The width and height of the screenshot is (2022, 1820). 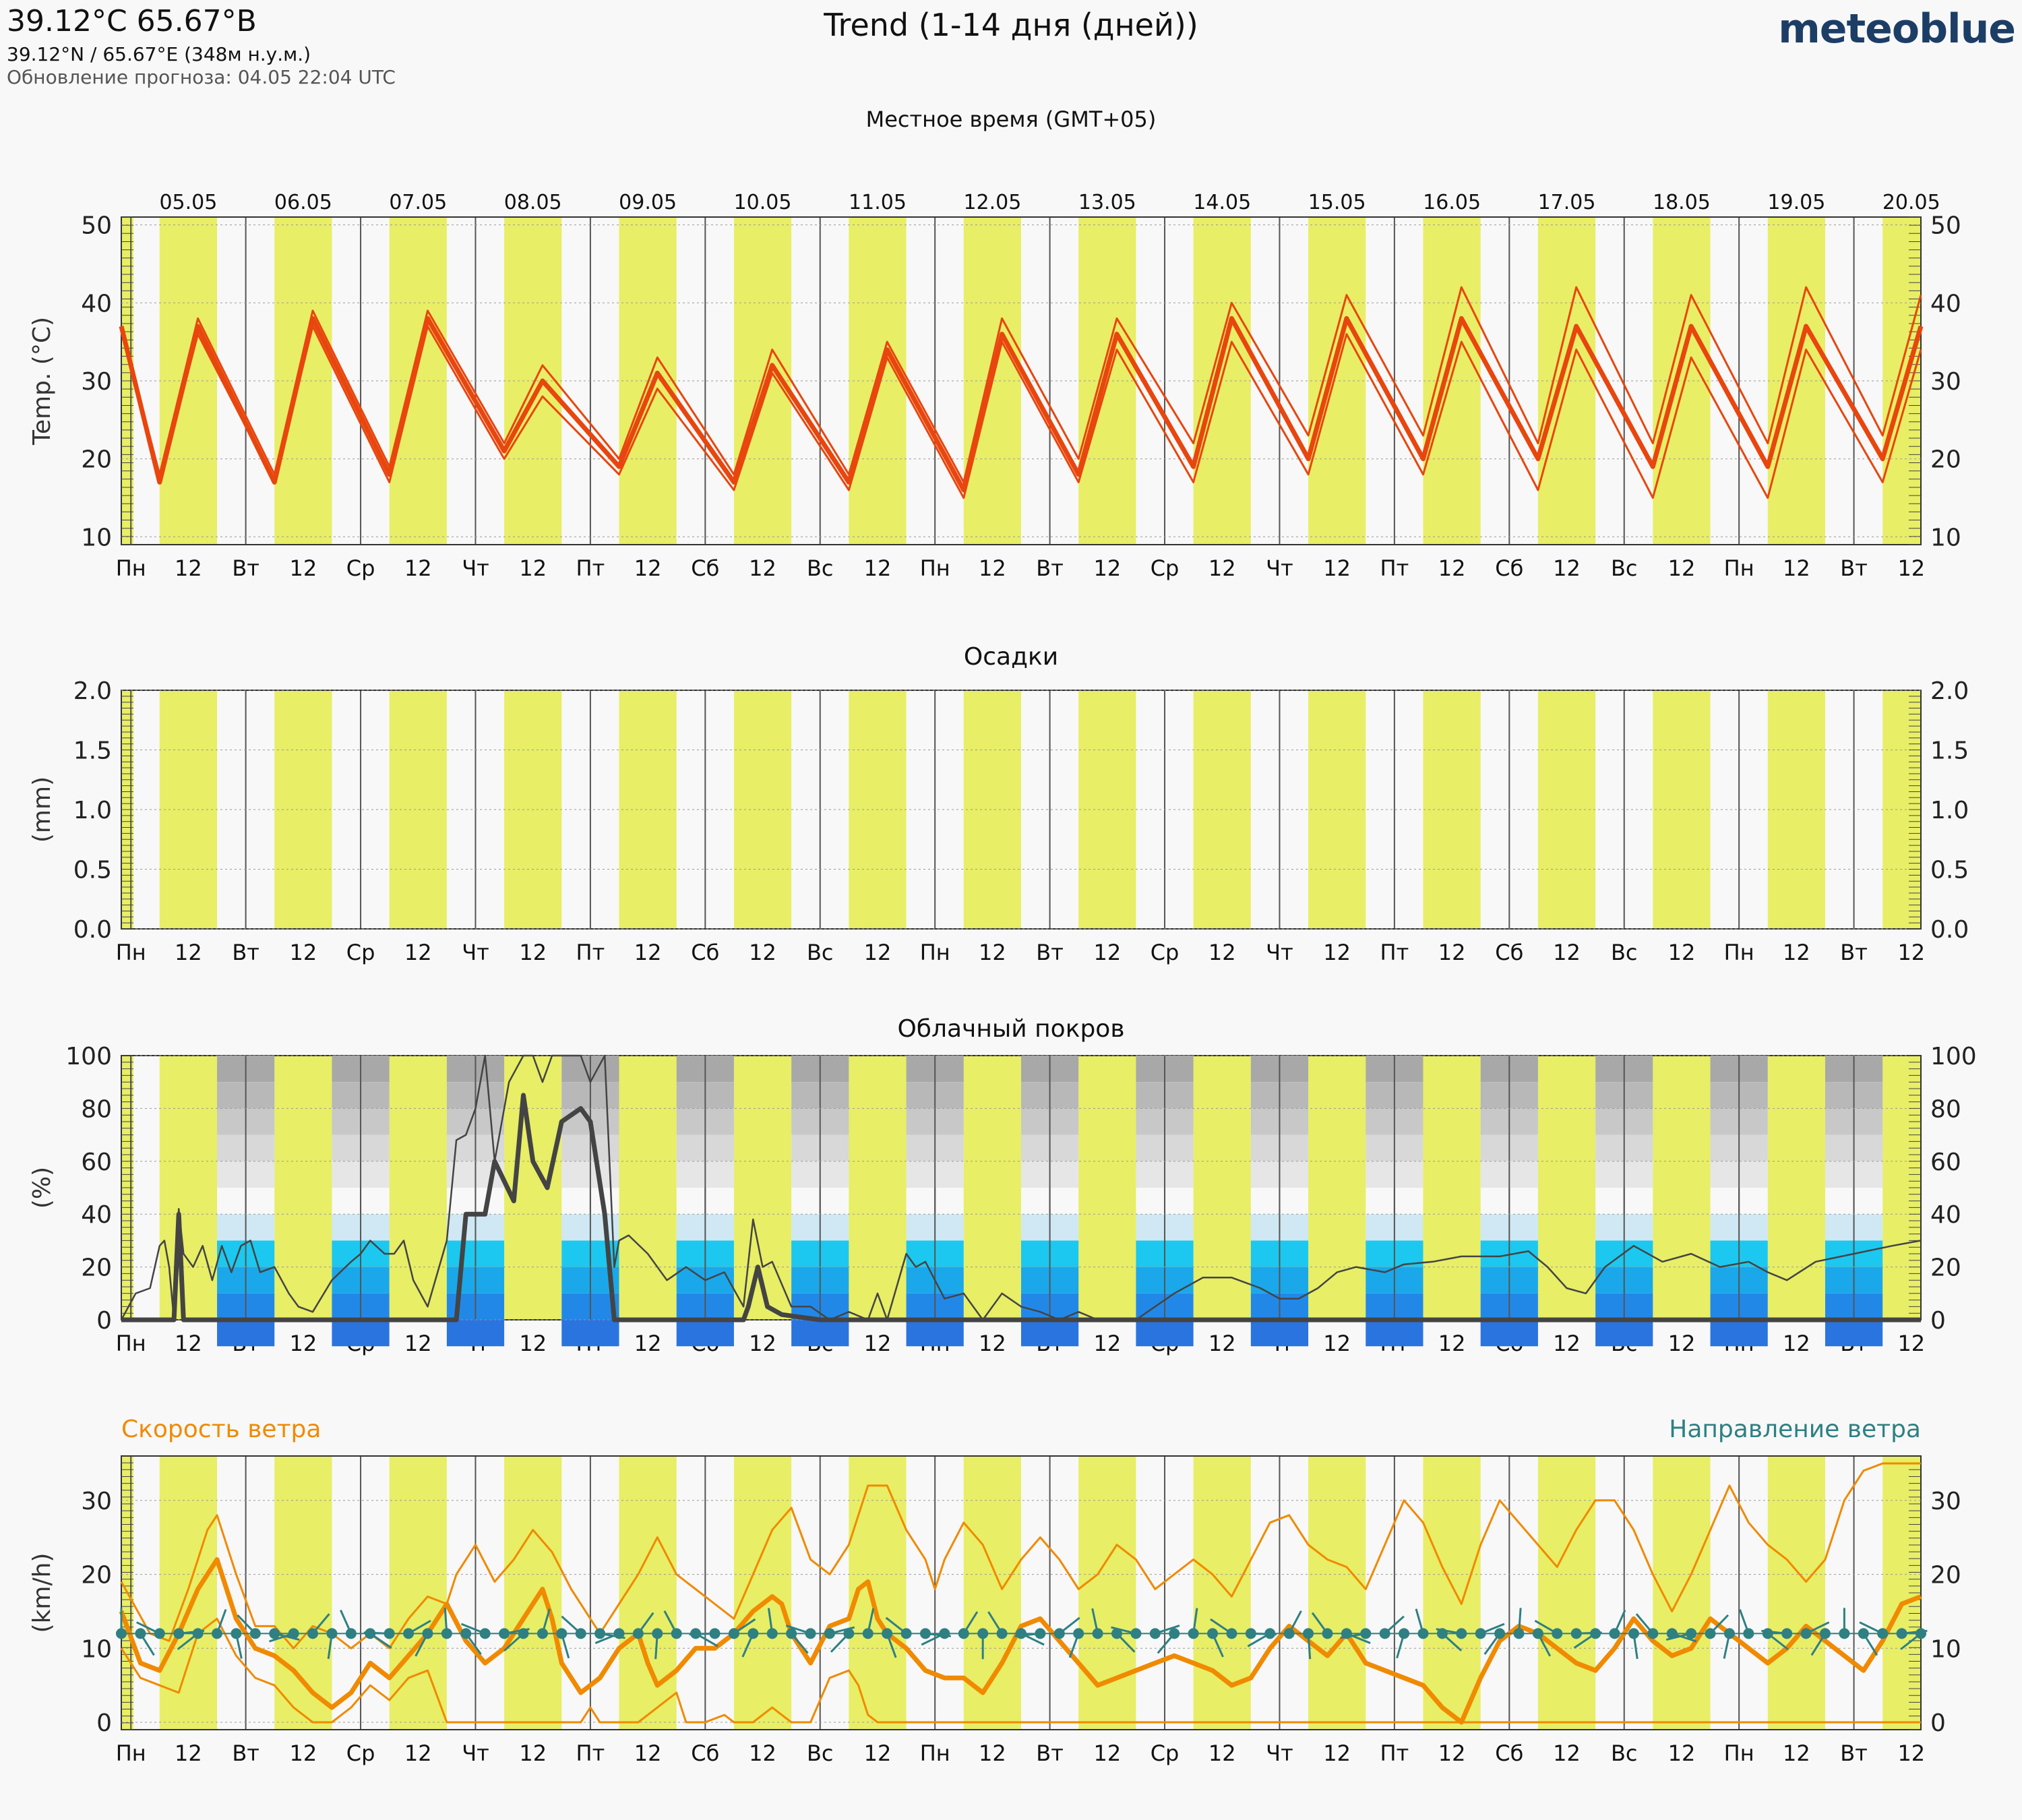 What do you see at coordinates (96, 1501) in the screenshot?
I see `y-tick-label: 30` at bounding box center [96, 1501].